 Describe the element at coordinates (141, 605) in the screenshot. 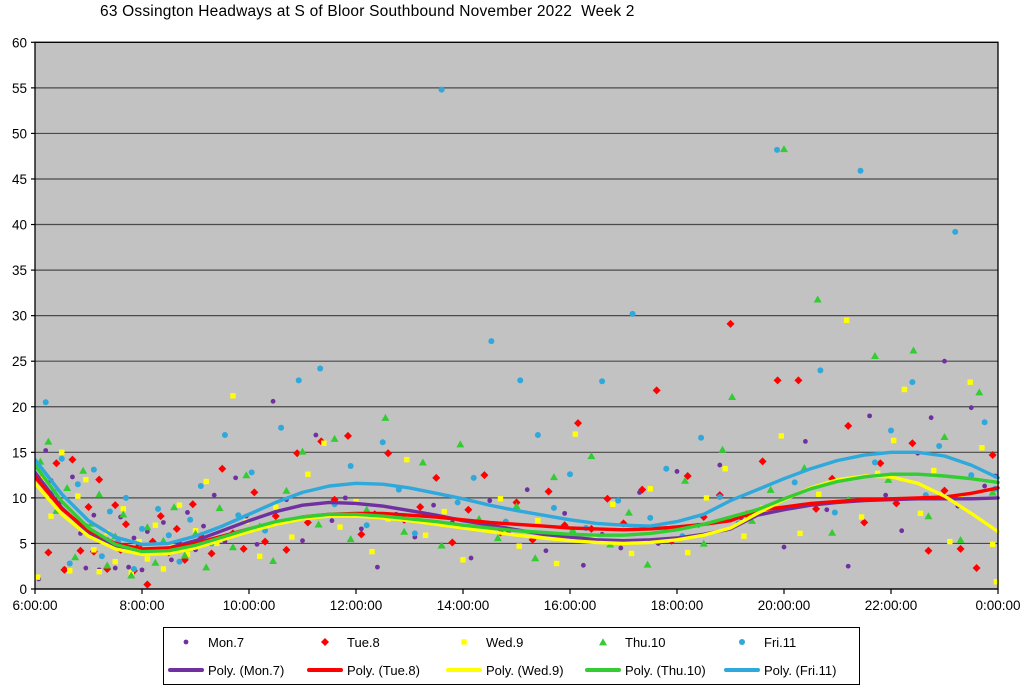

I see `x-axis-label: 8:00:00` at that location.